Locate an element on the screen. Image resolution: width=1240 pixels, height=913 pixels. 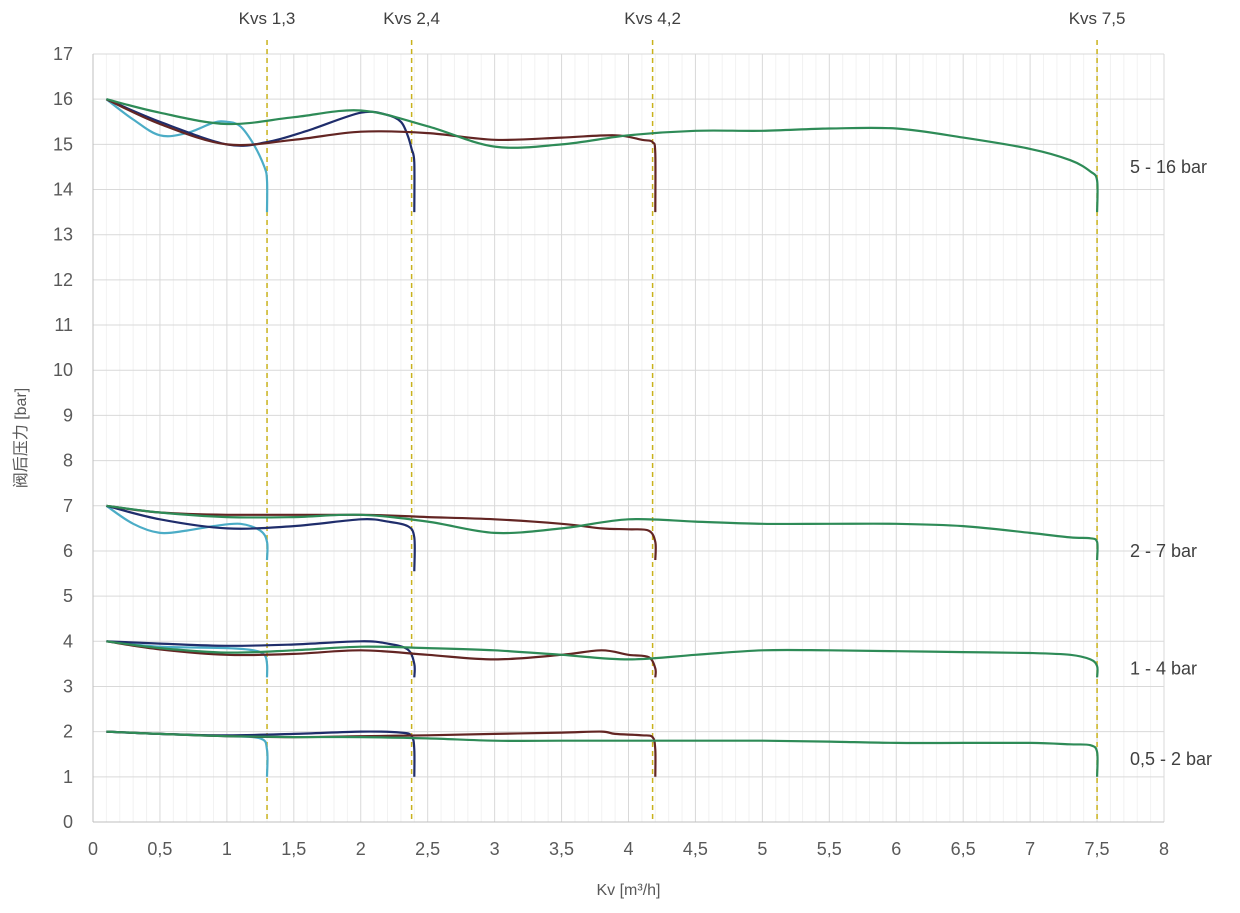
y-tick-label: 4 is located at coordinates (68, 641).